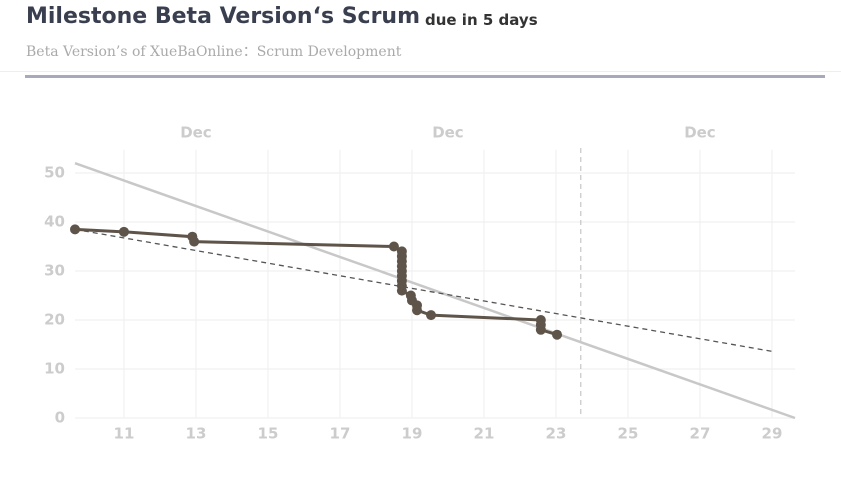  What do you see at coordinates (772, 434) in the screenshot?
I see `x-tick-label: 29` at bounding box center [772, 434].